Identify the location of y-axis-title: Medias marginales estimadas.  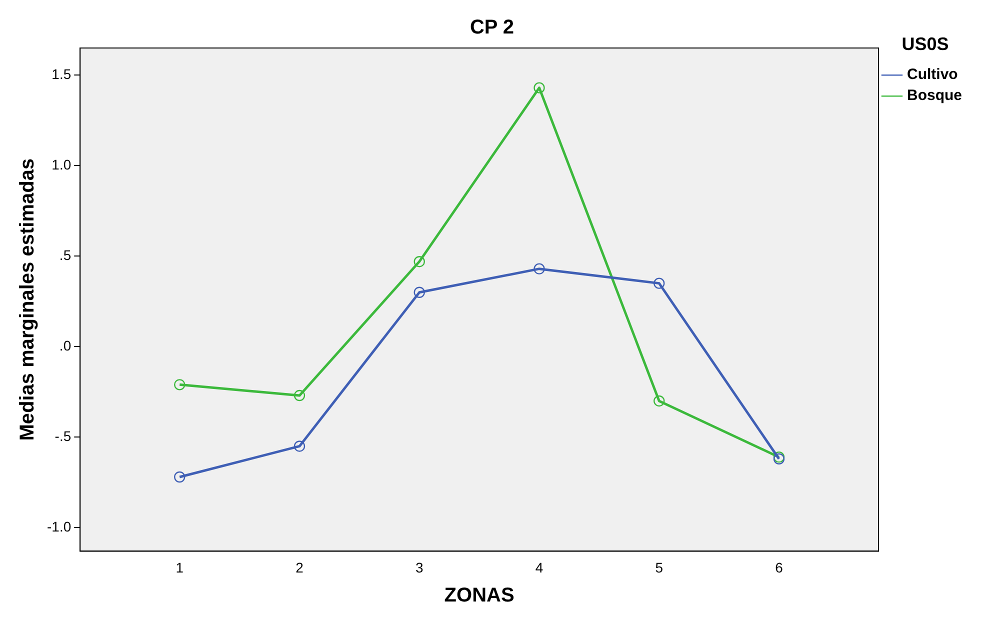
(27, 299).